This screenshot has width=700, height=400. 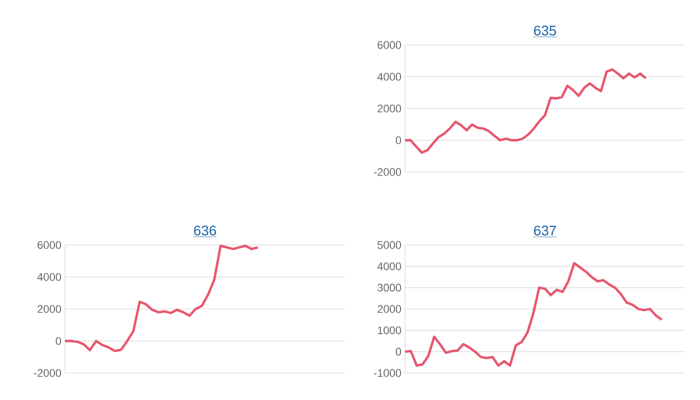 What do you see at coordinates (205, 231) in the screenshot?
I see `chart-title: 636` at bounding box center [205, 231].